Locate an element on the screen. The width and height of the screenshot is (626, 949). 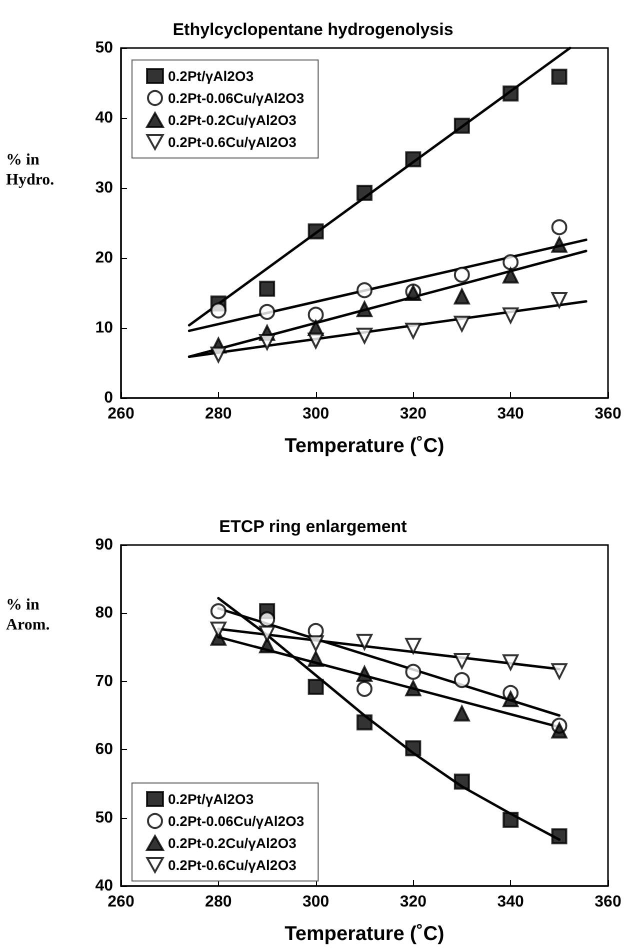
y-tick-label: 90 is located at coordinates (104, 545).